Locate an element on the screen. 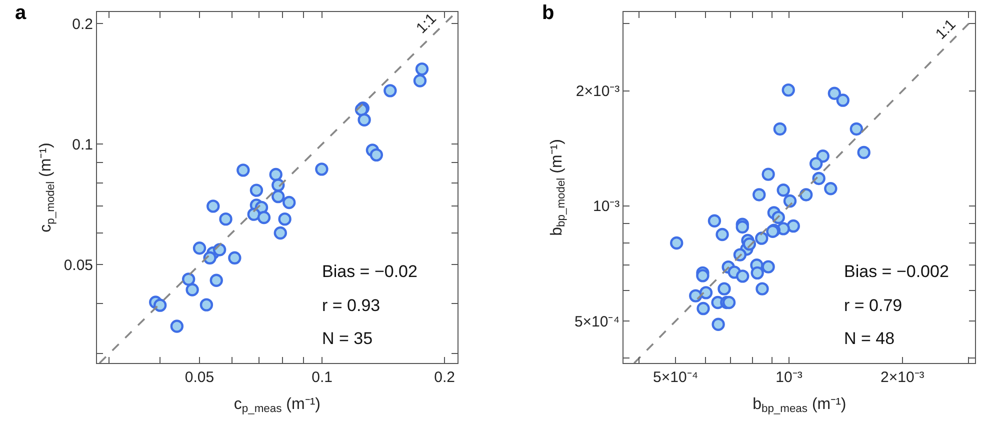 Image resolution: width=990 pixels, height=438 pixels. x-tick-label: 10⁻³ is located at coordinates (789, 377).